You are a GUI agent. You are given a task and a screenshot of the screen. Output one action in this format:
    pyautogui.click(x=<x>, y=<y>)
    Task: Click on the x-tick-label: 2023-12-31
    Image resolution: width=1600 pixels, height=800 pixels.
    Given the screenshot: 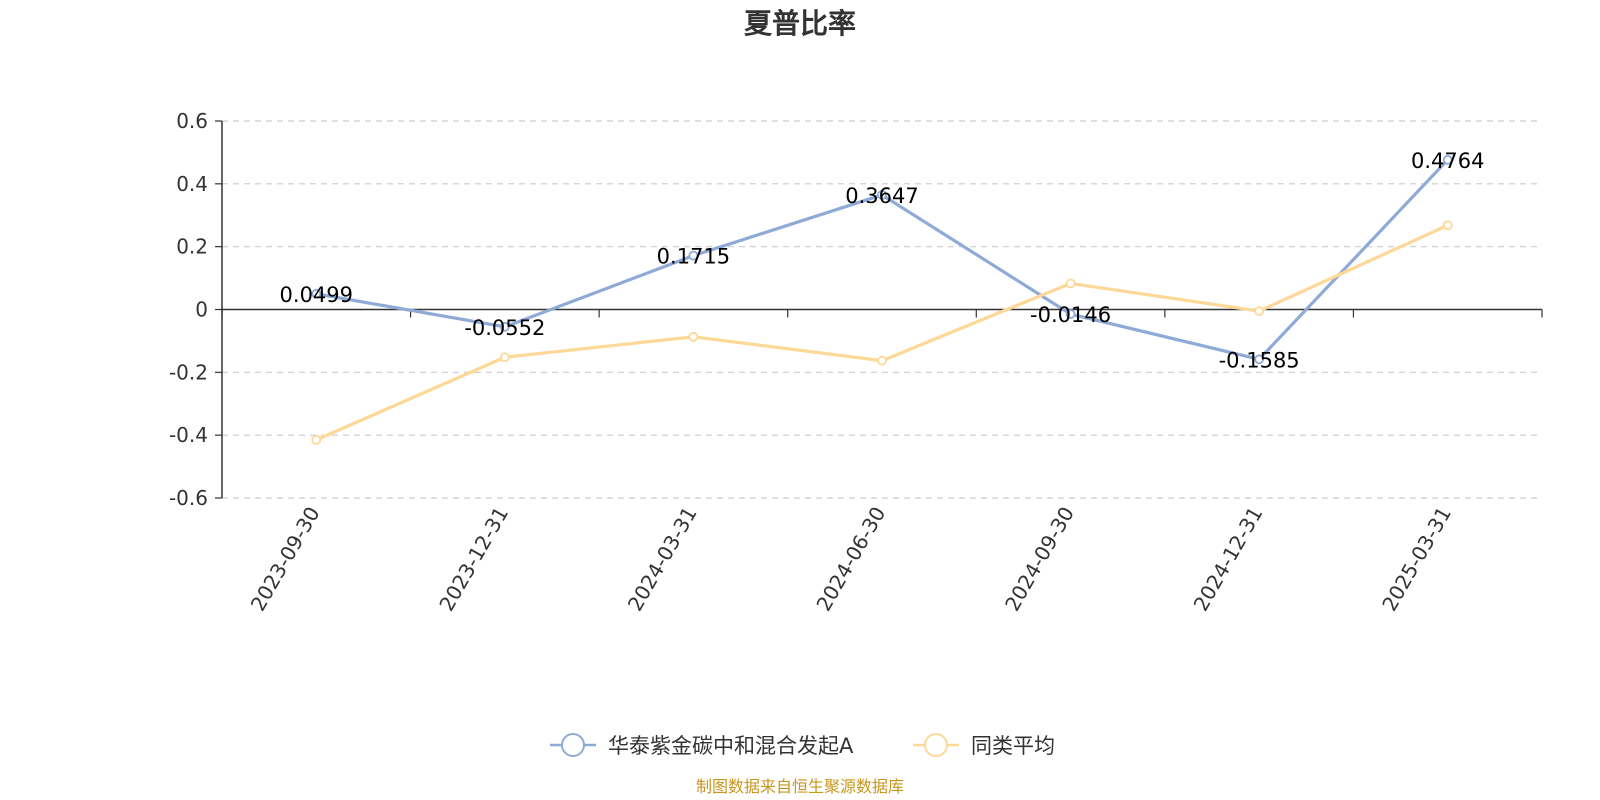 What is the action you would take?
    pyautogui.click(x=473, y=559)
    